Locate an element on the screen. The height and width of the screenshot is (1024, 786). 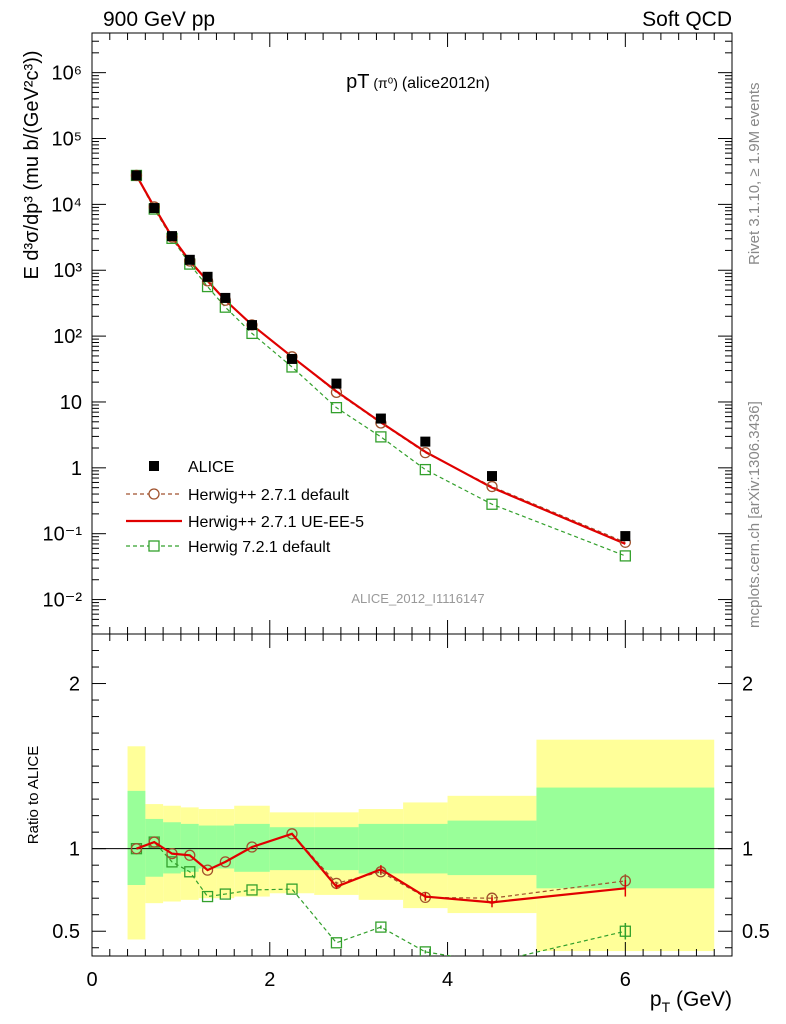
plot-title-tag: (alice2012n) is located at coordinates (446, 83).